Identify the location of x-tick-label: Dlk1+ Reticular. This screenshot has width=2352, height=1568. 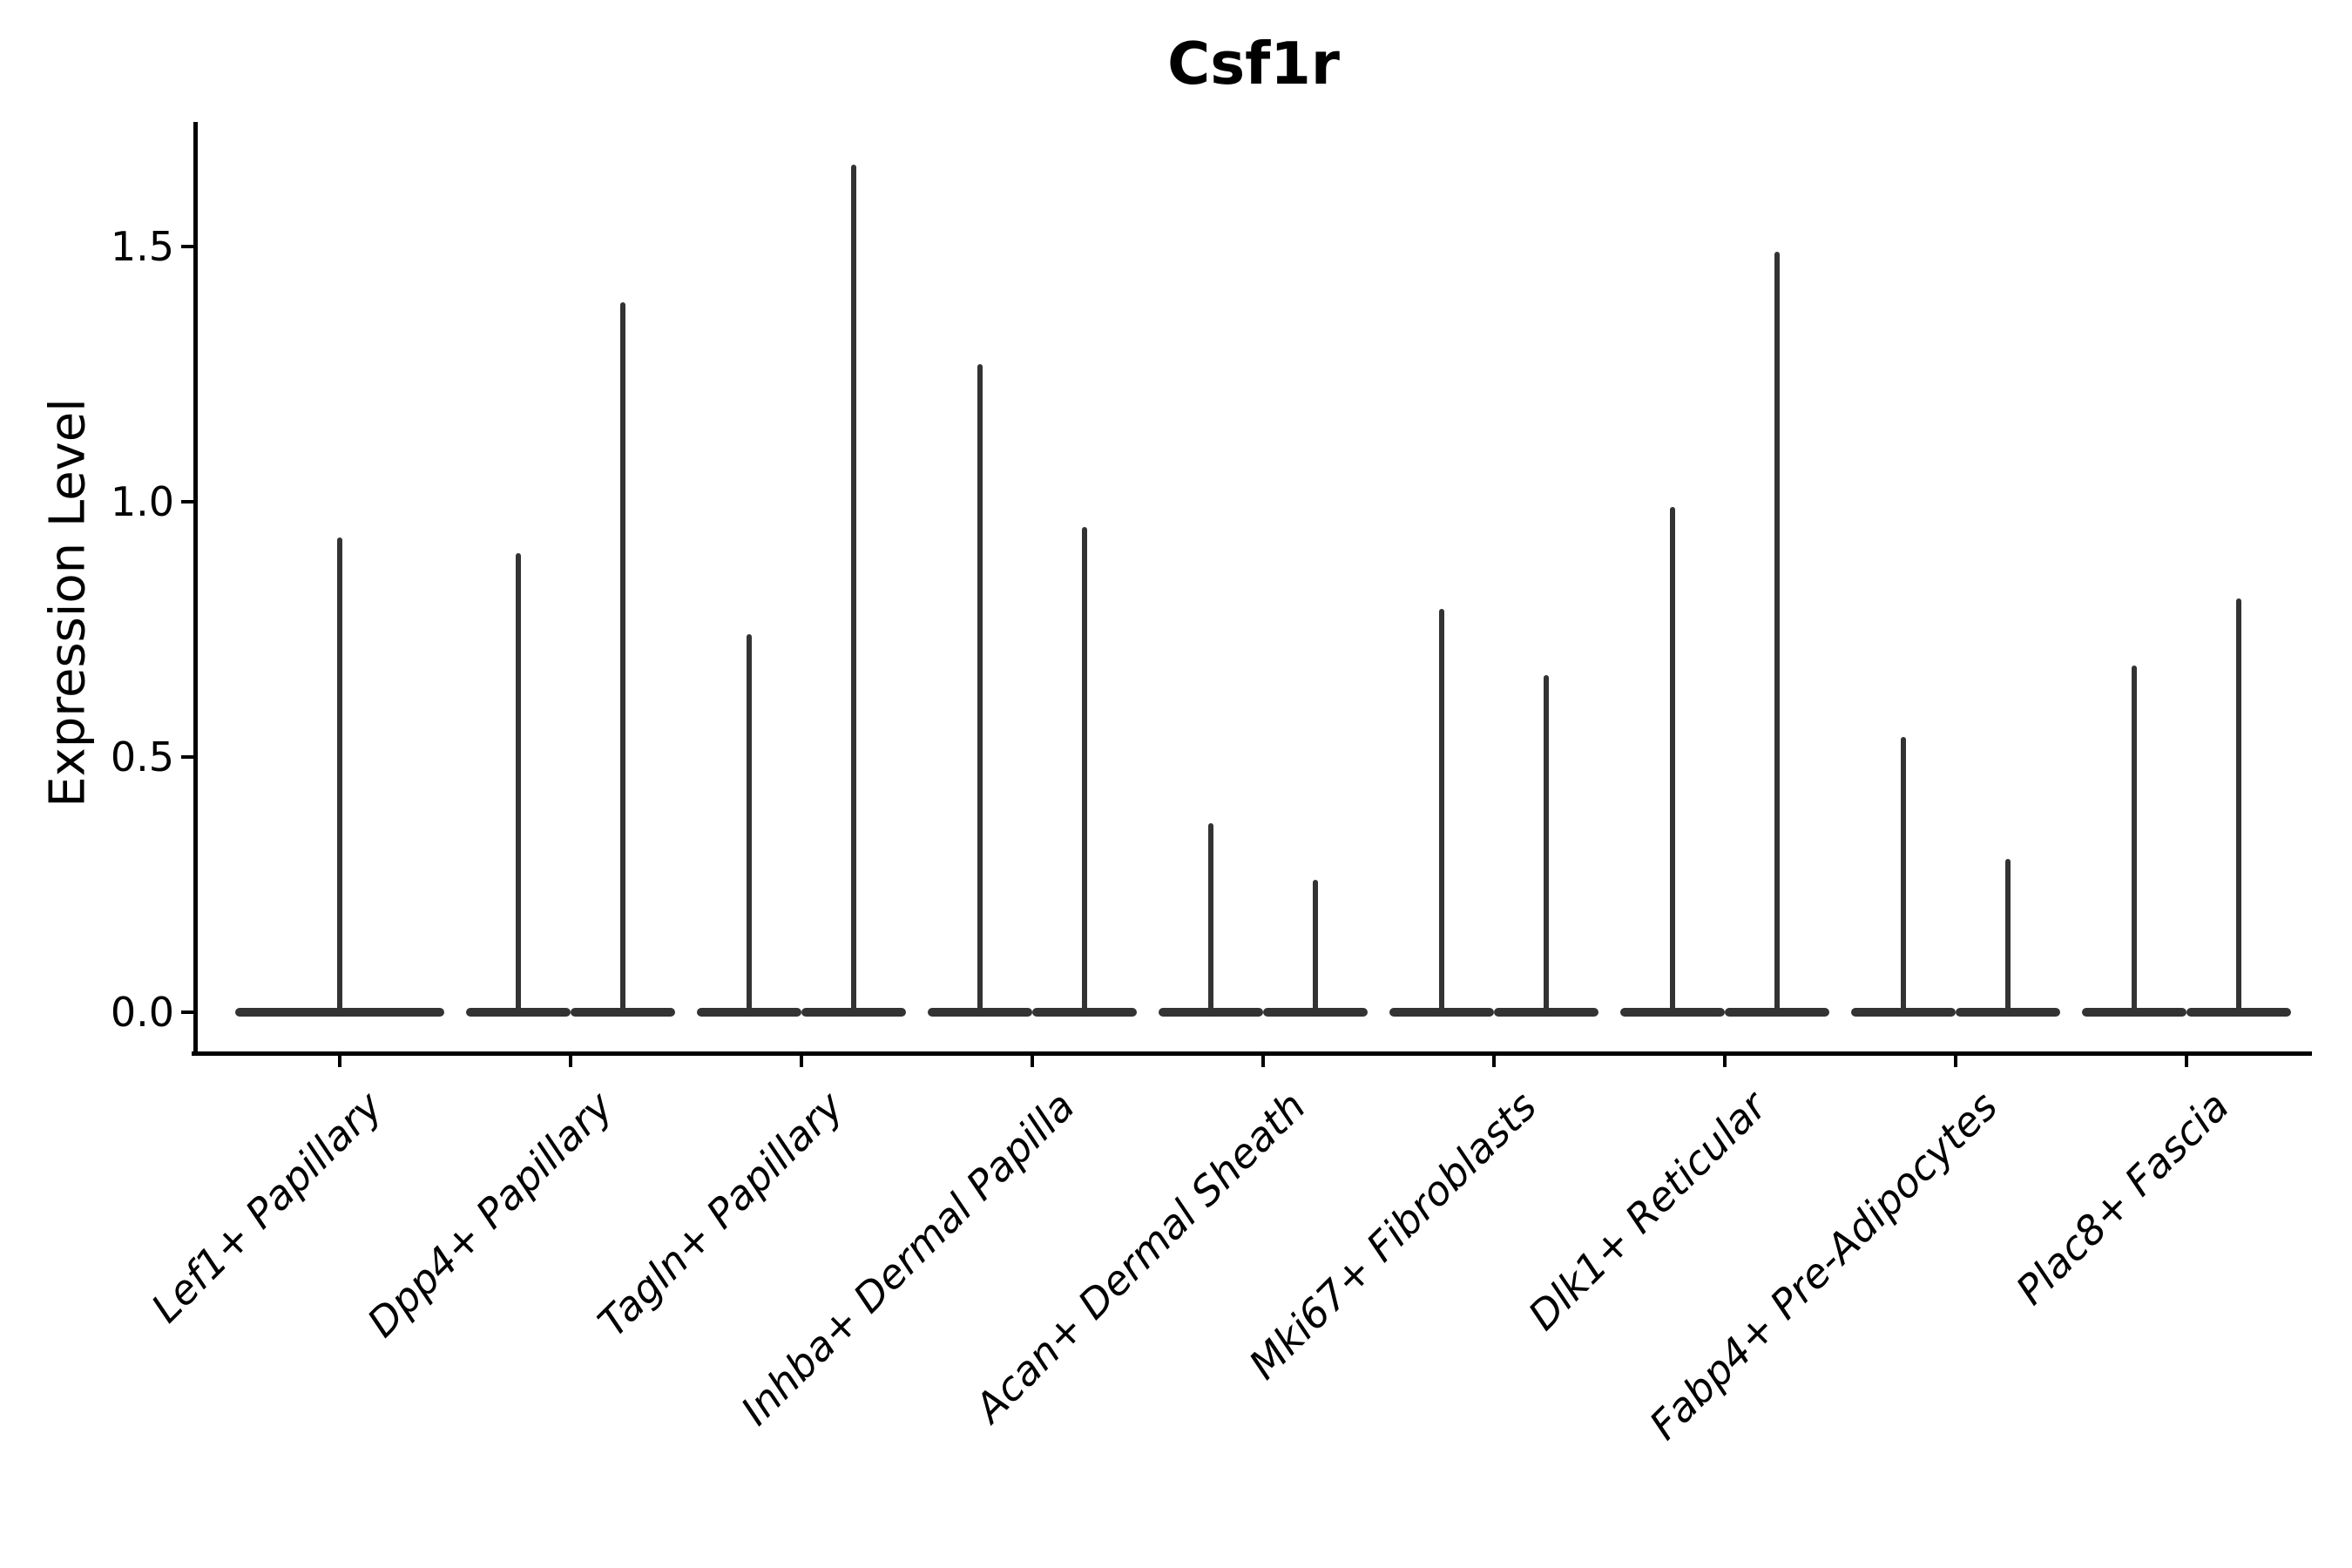
(1647, 1211).